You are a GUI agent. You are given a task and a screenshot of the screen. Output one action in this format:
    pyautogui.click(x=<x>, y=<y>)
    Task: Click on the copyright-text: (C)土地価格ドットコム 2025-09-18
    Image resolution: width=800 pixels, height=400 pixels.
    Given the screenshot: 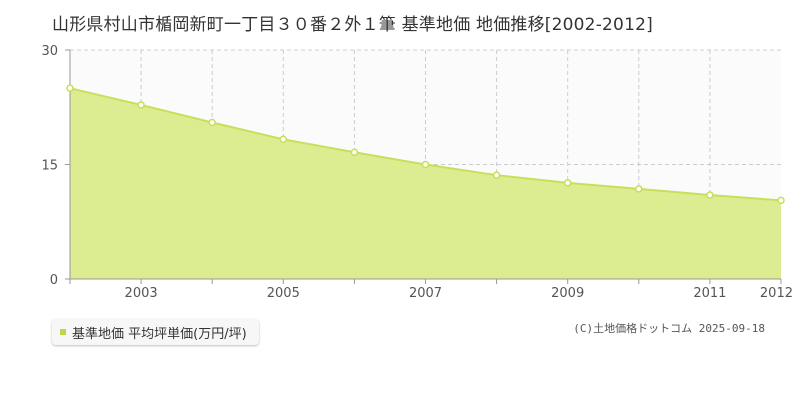 What is the action you would take?
    pyautogui.click(x=669, y=328)
    